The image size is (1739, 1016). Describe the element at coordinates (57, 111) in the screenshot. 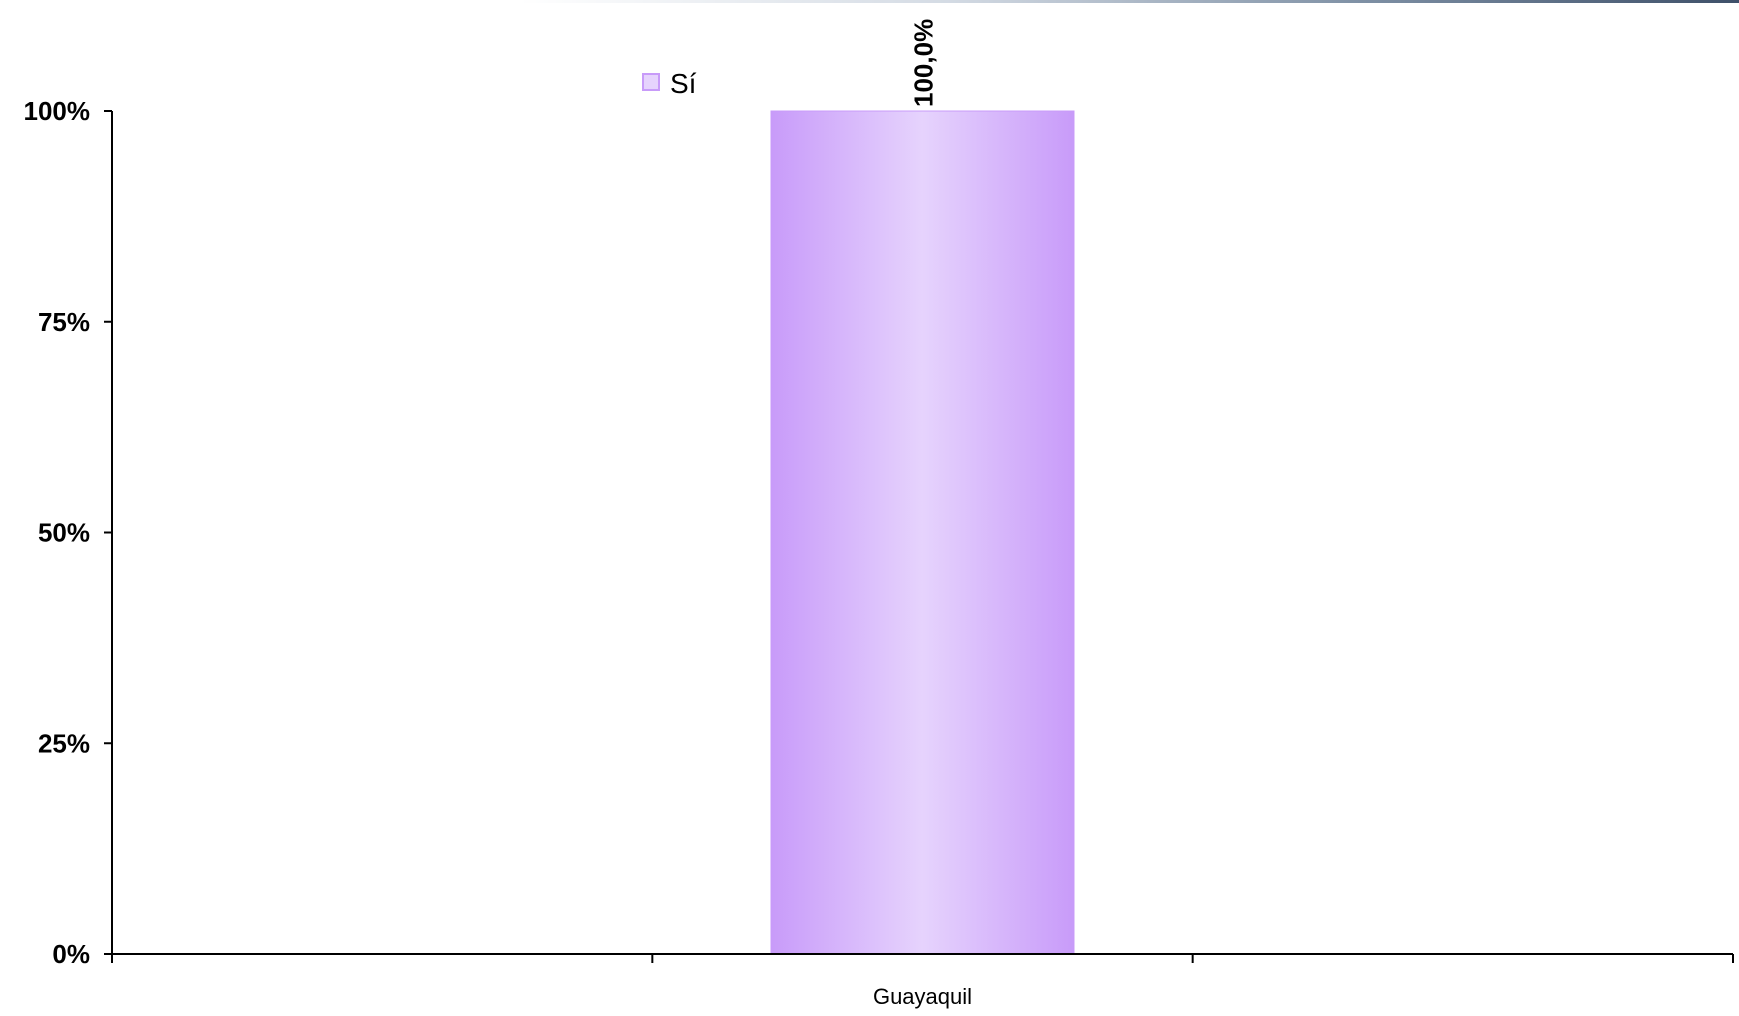

I see `y-tick-label: 100%` at that location.